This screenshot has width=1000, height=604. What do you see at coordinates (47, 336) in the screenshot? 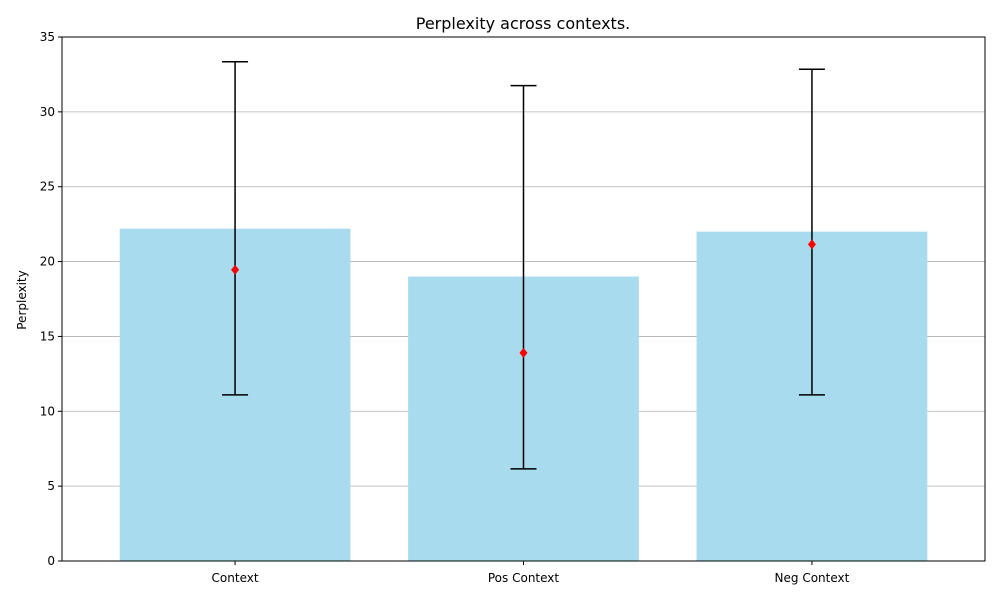
I see `y-tick-label: 15` at bounding box center [47, 336].